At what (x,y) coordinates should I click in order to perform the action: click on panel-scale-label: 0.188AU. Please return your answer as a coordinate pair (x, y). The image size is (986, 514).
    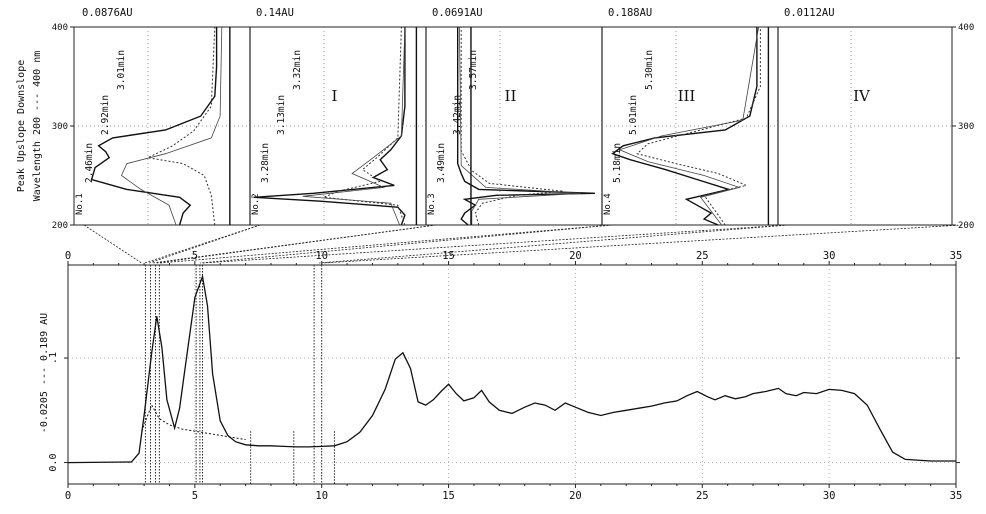
    Looking at the image, I should click on (630, 13).